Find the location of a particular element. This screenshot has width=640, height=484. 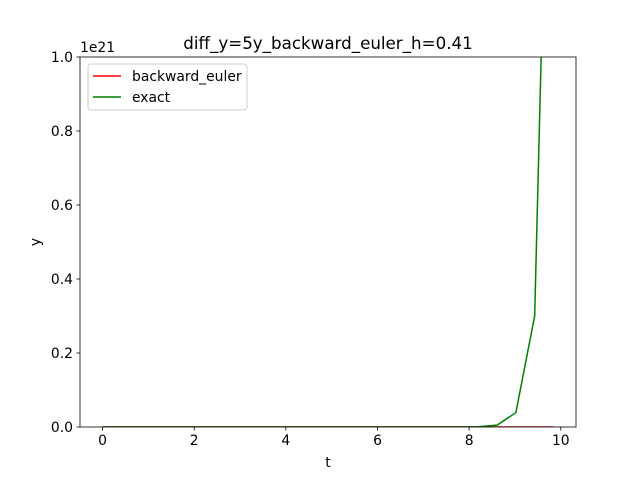

y-tick-label: 0.0 is located at coordinates (62, 428).